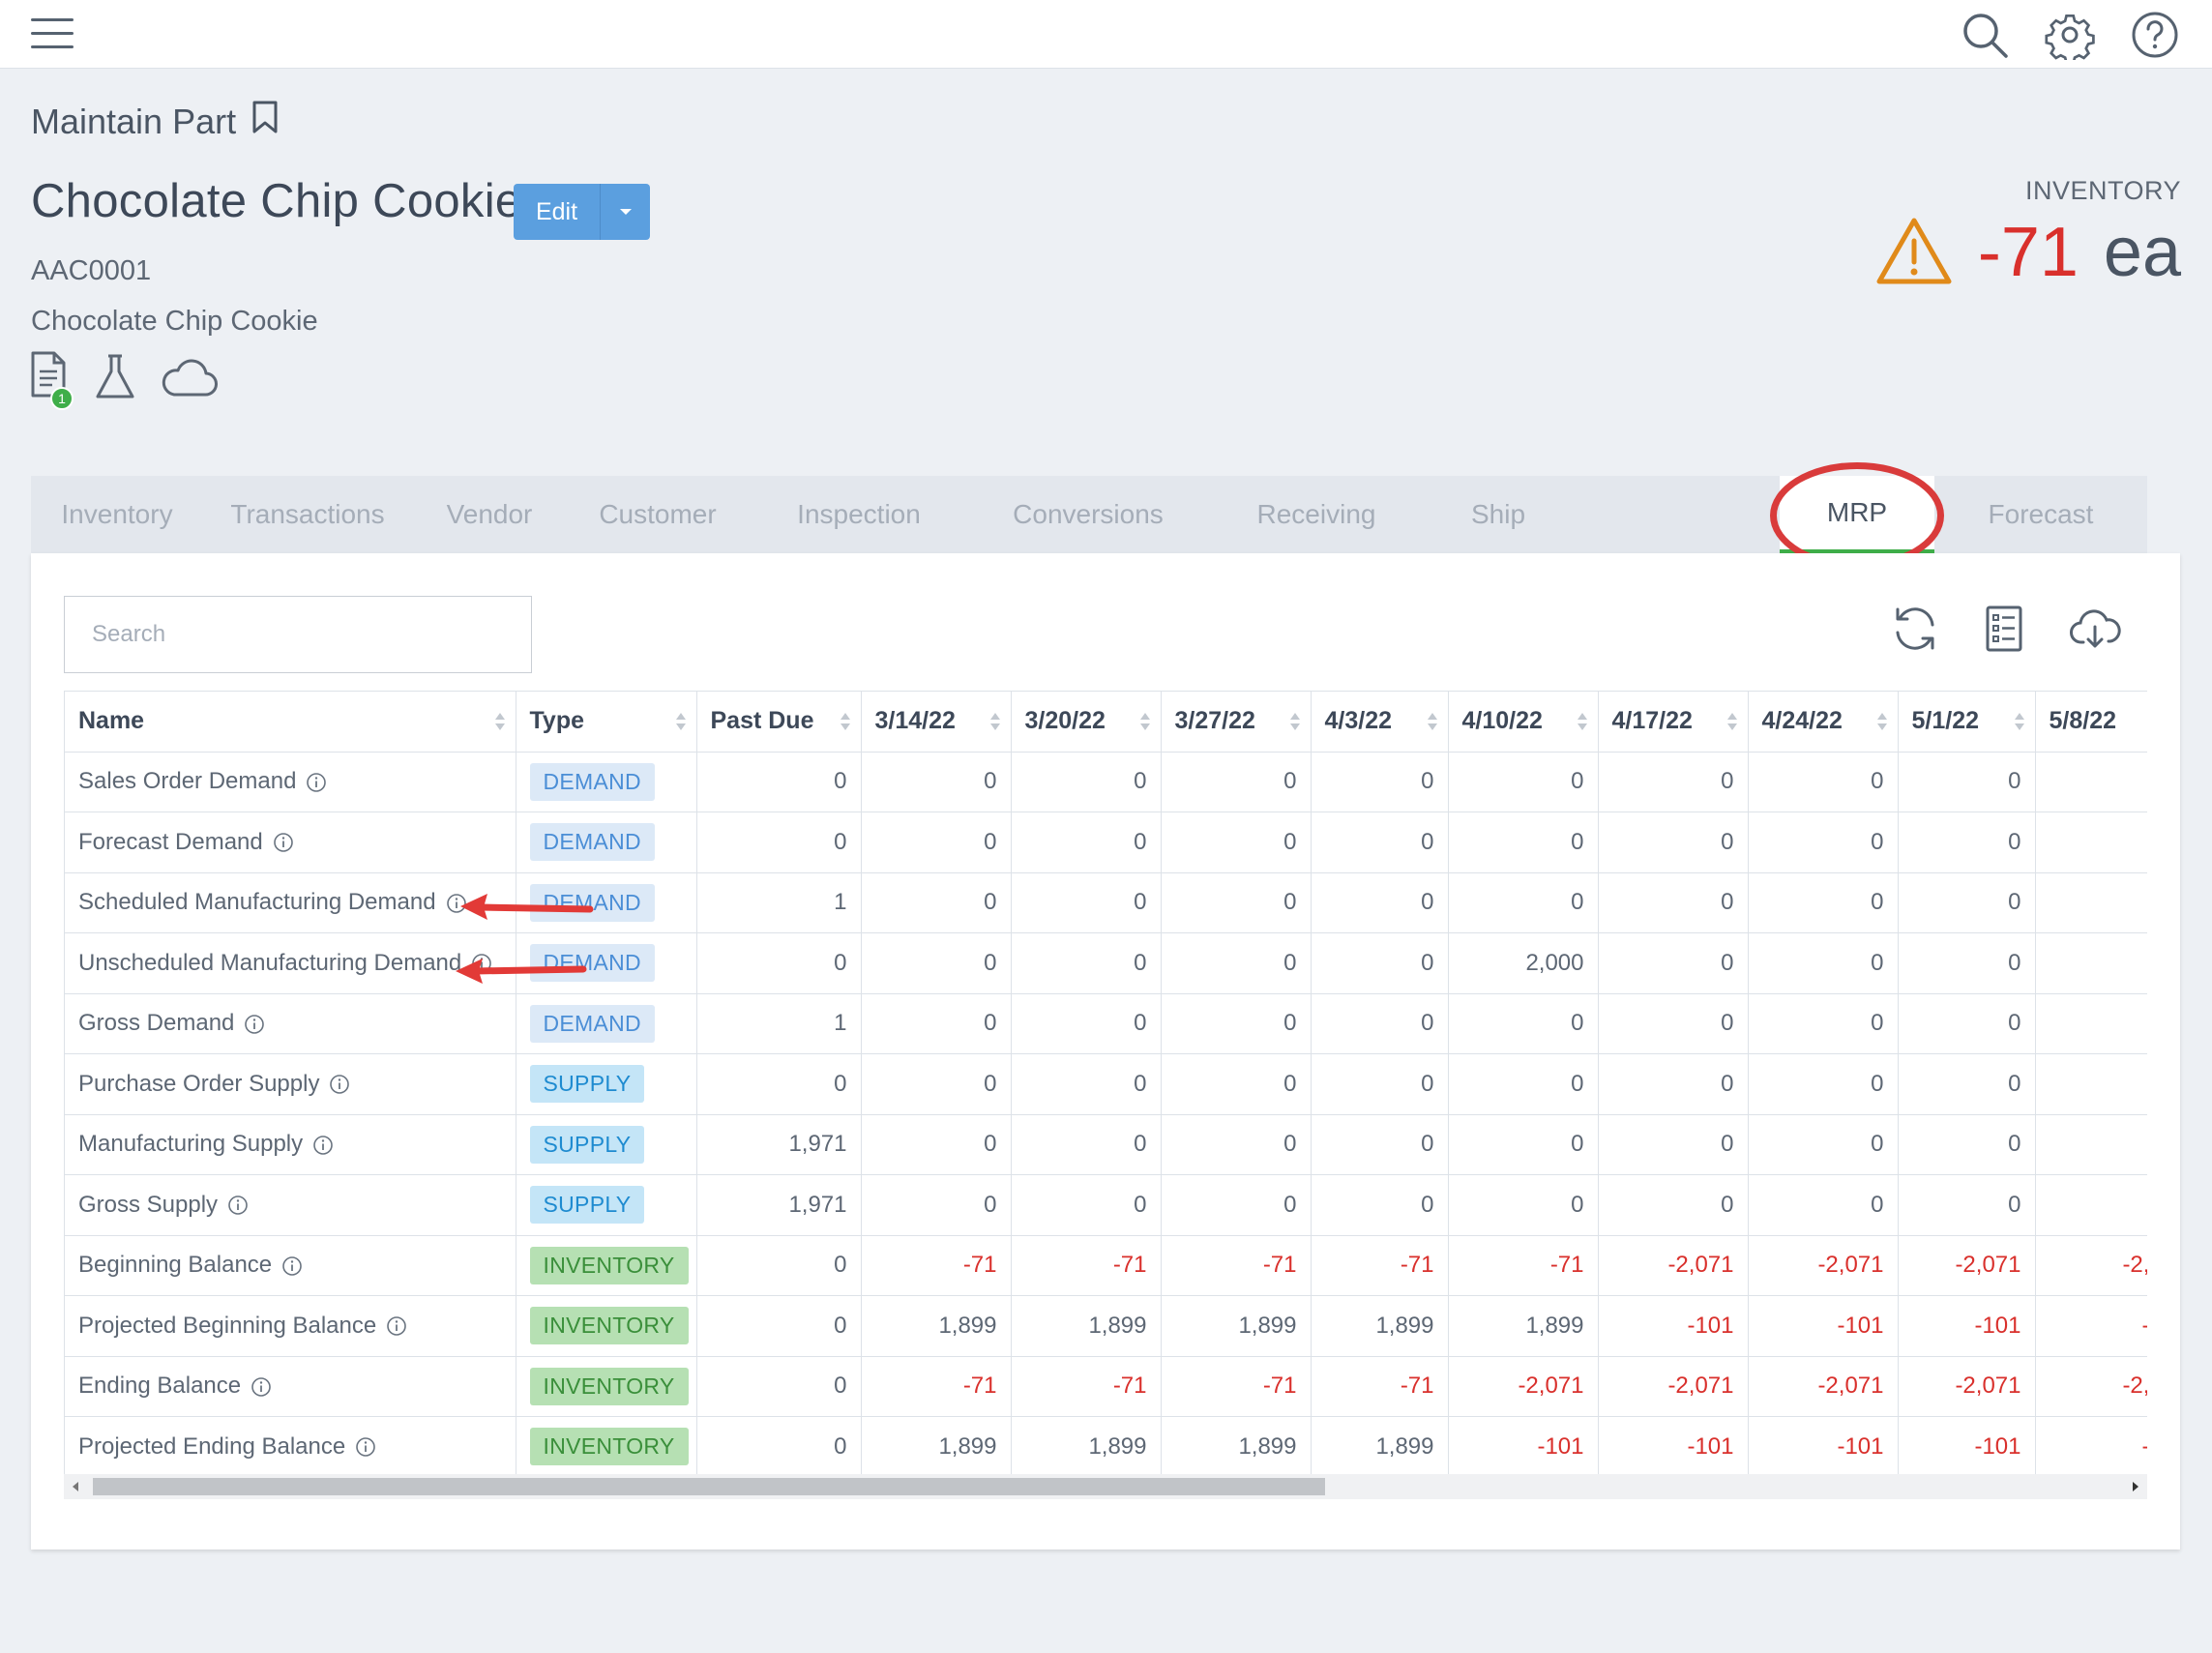  What do you see at coordinates (117, 514) in the screenshot?
I see `tab-inventory: Inventory` at bounding box center [117, 514].